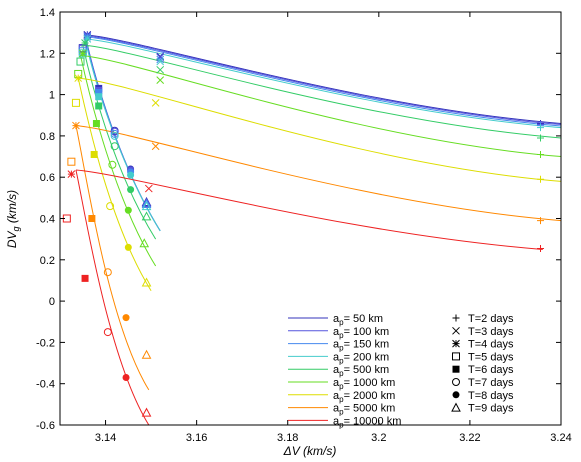 This screenshot has height=462, width=581. I want to click on data-point-s5-open-square, so click(80, 61).